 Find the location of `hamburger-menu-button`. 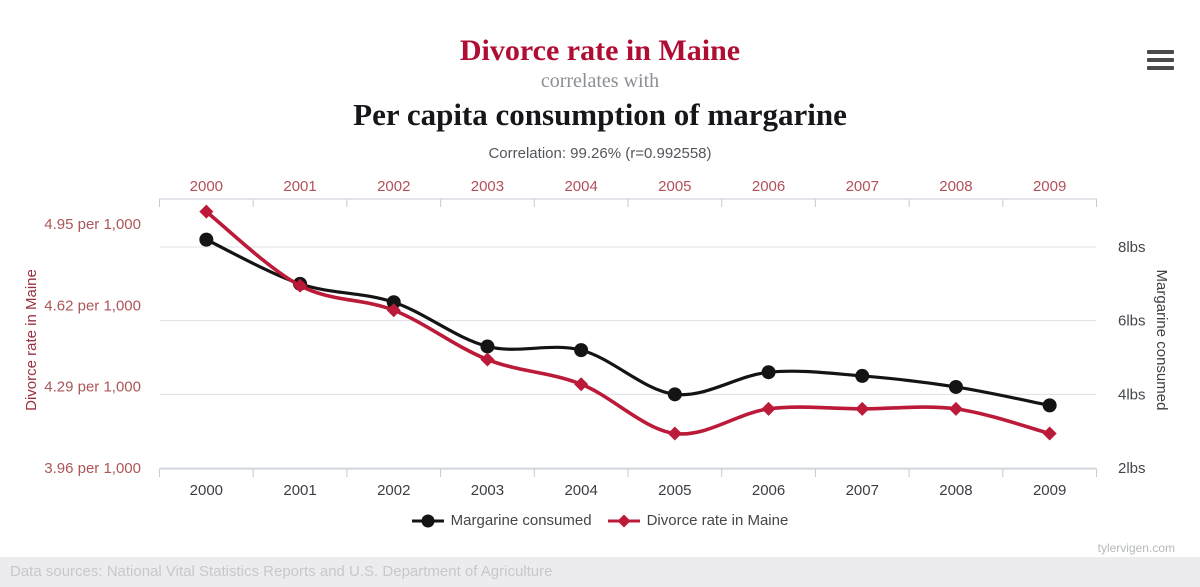

hamburger-menu-button is located at coordinates (1160, 60).